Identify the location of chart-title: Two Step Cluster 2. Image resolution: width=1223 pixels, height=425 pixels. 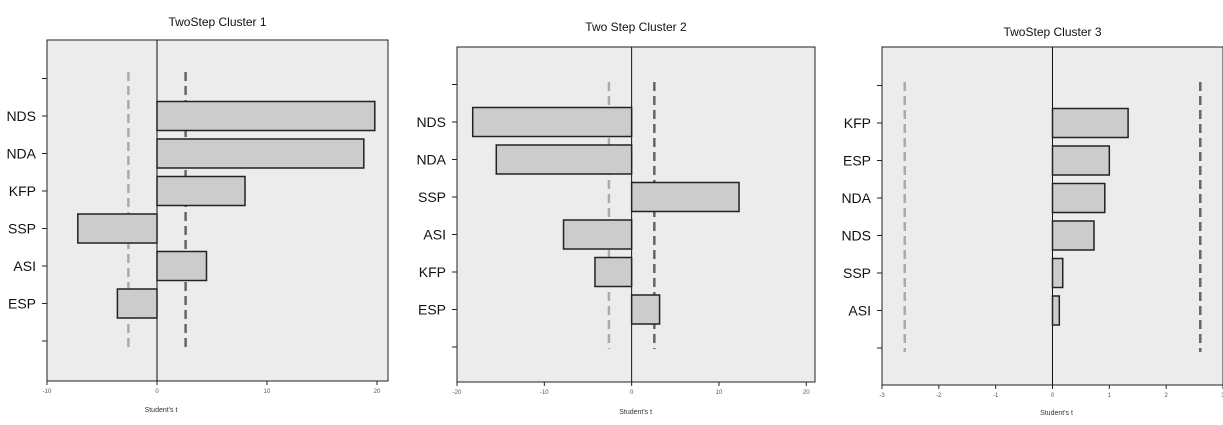
(636, 27).